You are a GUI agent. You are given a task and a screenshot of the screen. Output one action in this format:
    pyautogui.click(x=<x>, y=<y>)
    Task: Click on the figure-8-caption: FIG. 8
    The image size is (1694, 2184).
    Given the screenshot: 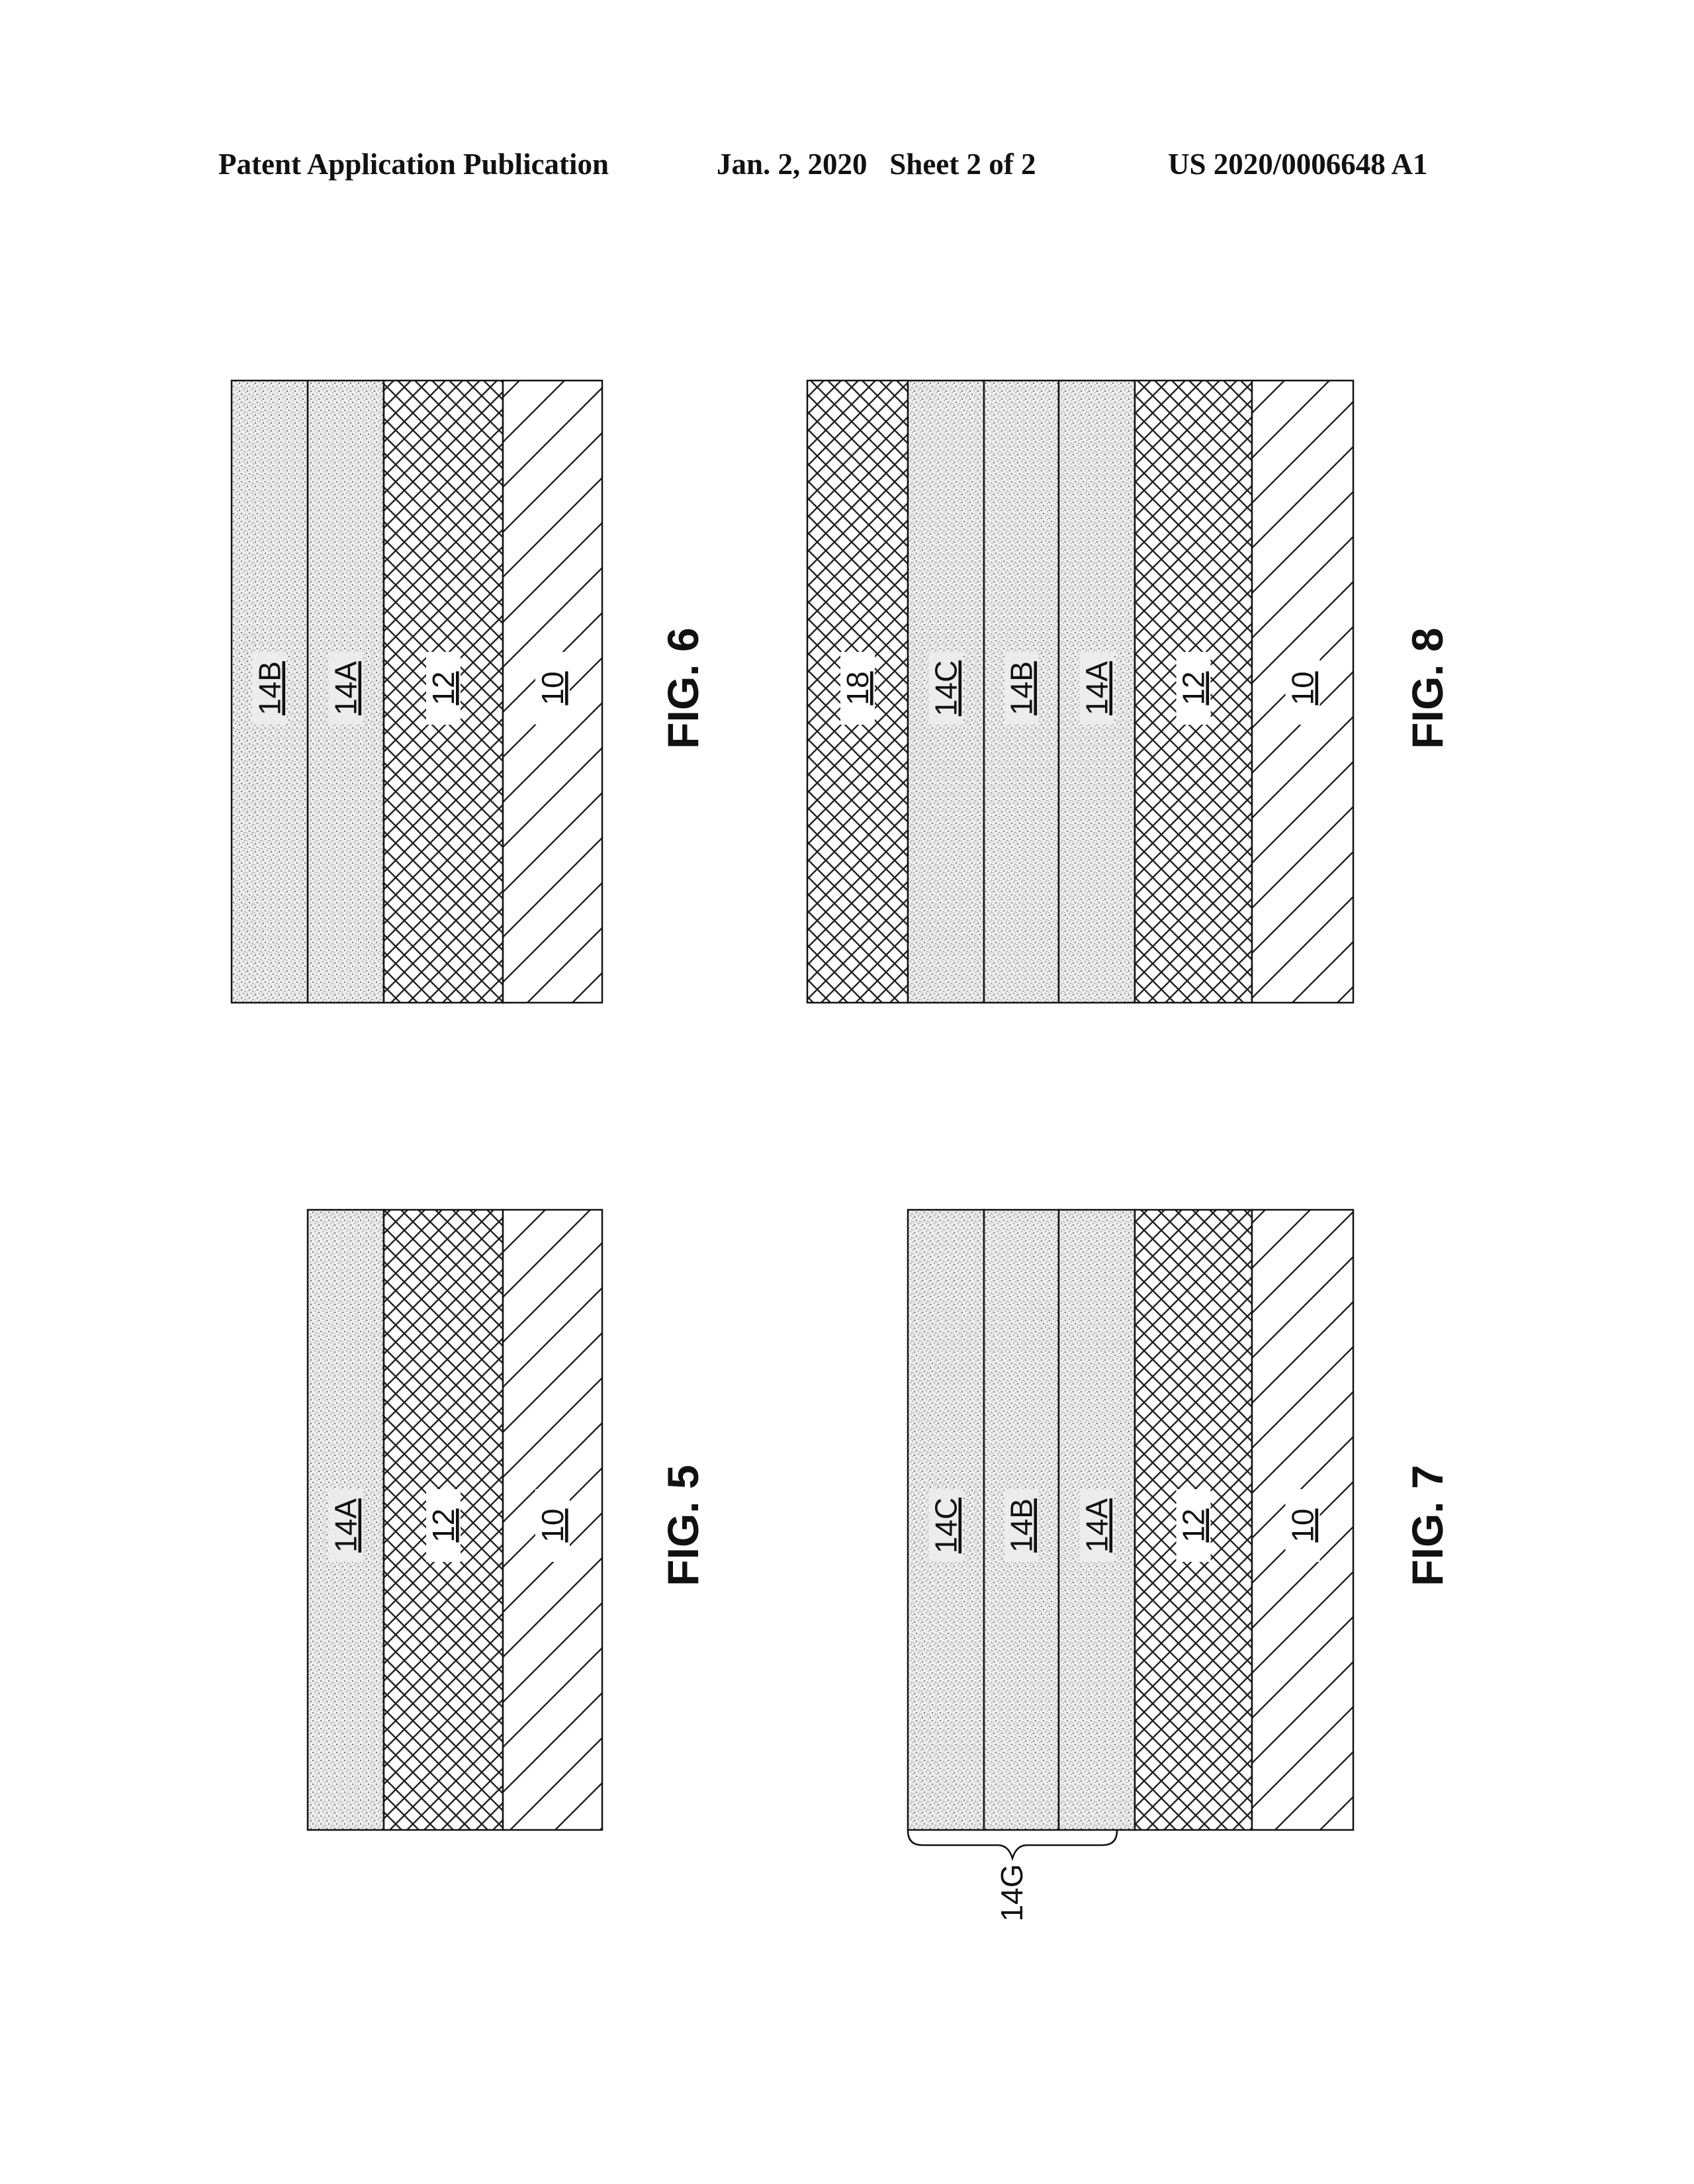 What is the action you would take?
    pyautogui.click(x=1427, y=688)
    